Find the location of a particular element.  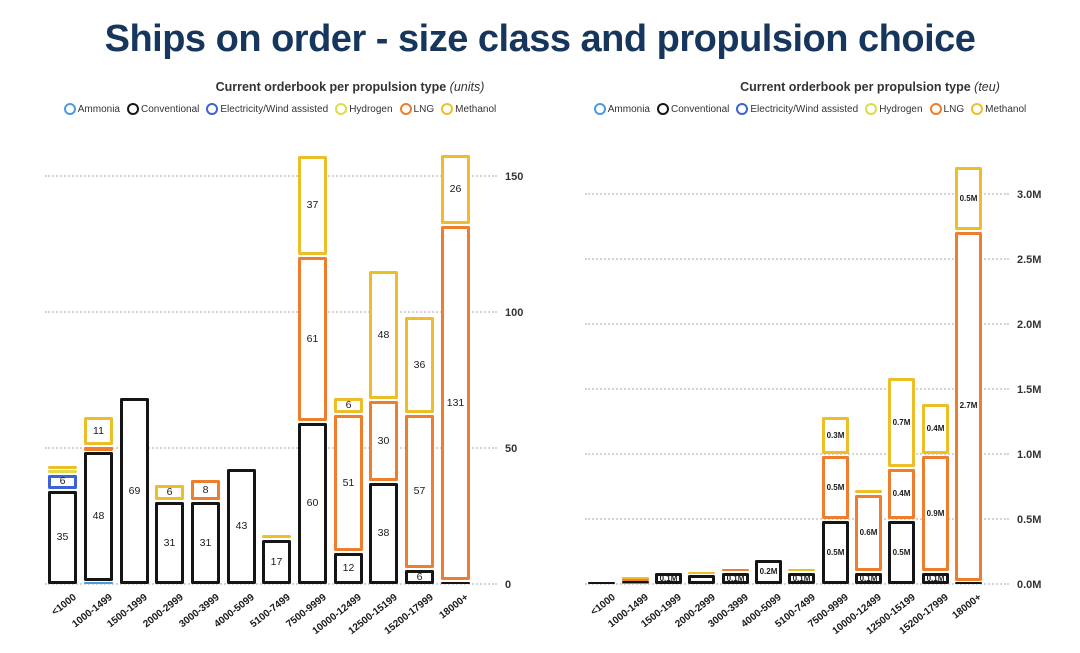

bar-segment-lng: 57 is located at coordinates (419, 491).